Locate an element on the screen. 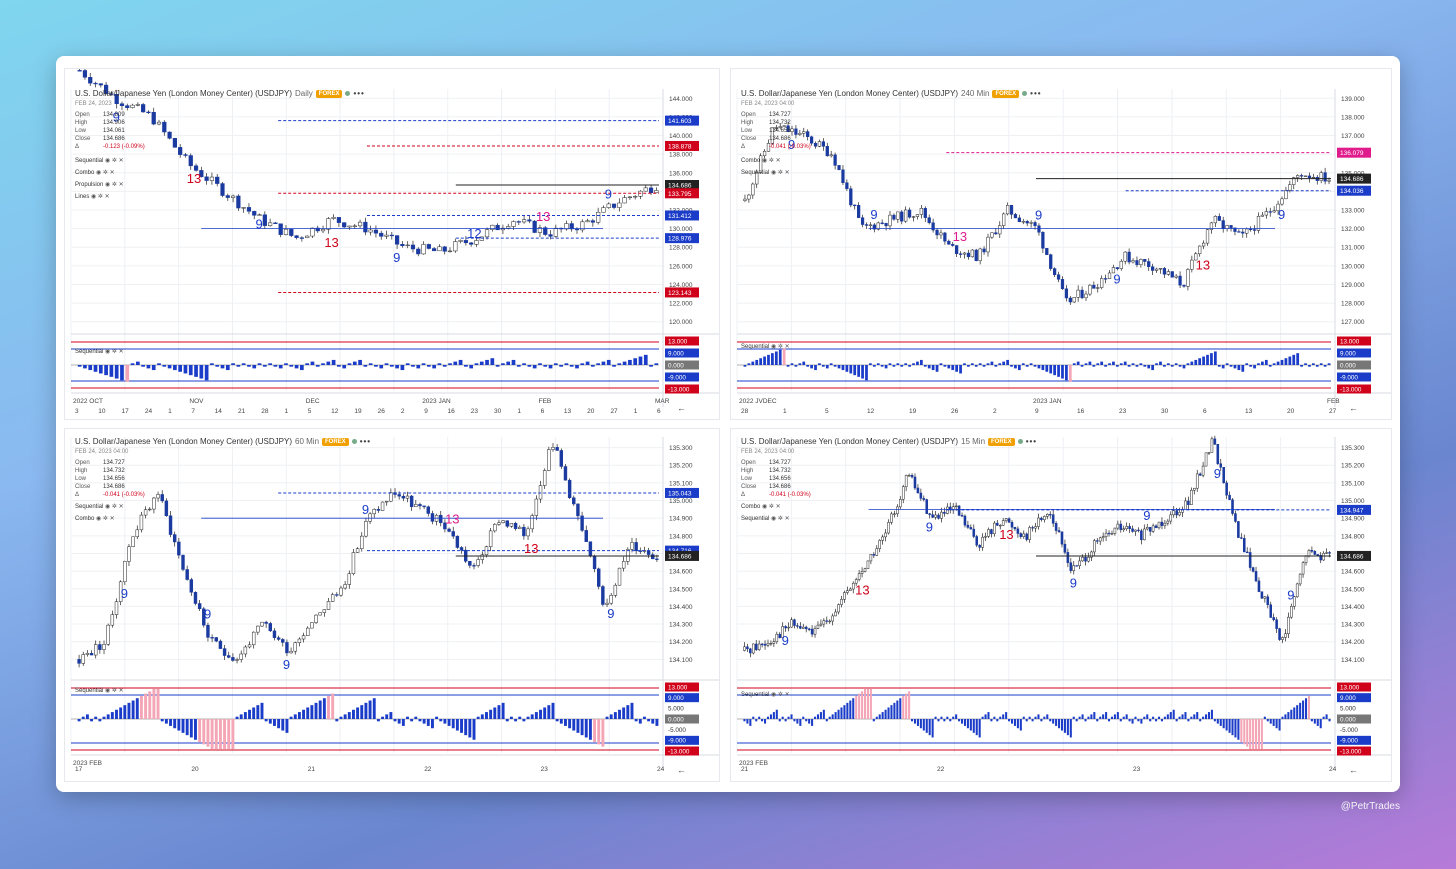 This screenshot has width=1456, height=869. chart-interval: 60 Min is located at coordinates (307, 441).